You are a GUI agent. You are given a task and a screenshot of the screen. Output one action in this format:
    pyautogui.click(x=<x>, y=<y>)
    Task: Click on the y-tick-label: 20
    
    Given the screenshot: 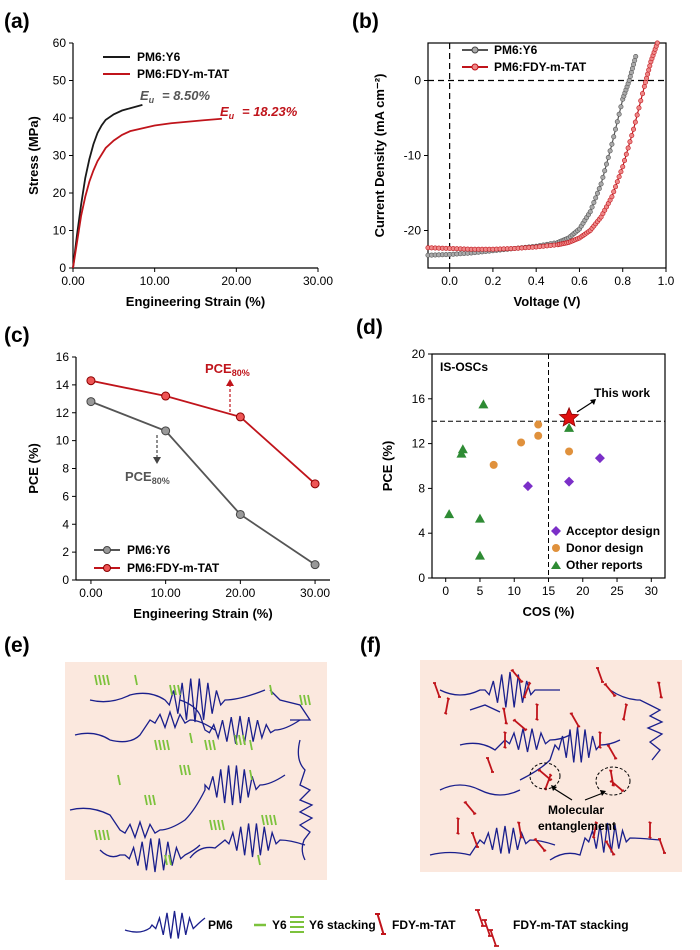 What is the action you would take?
    pyautogui.click(x=60, y=193)
    